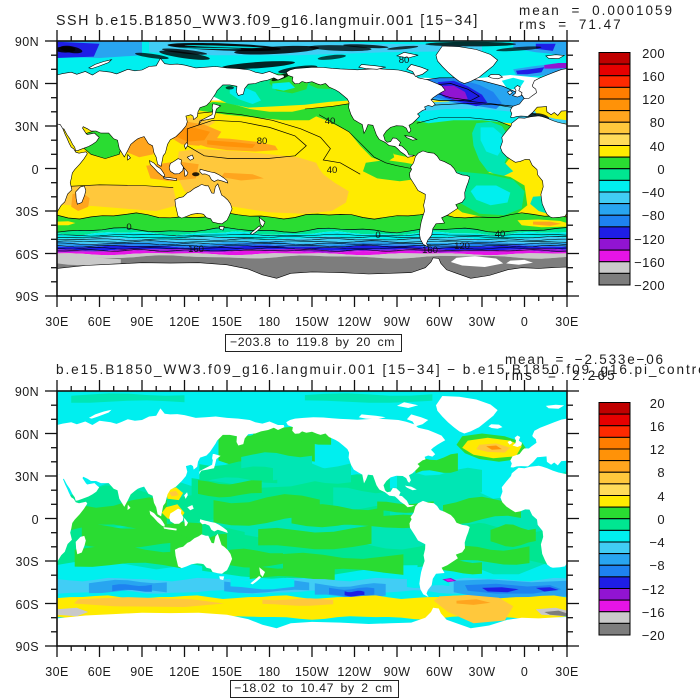 The height and width of the screenshot is (700, 700). Describe the element at coordinates (462, 246) in the screenshot. I see `svg-text: 120` at that location.